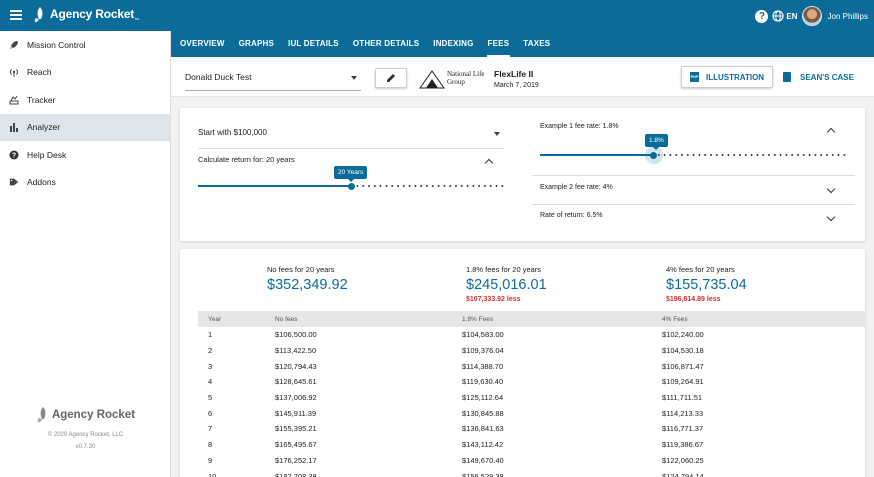  Describe the element at coordinates (683, 335) in the screenshot. I see `cell-fee2: $102,240.00` at that location.